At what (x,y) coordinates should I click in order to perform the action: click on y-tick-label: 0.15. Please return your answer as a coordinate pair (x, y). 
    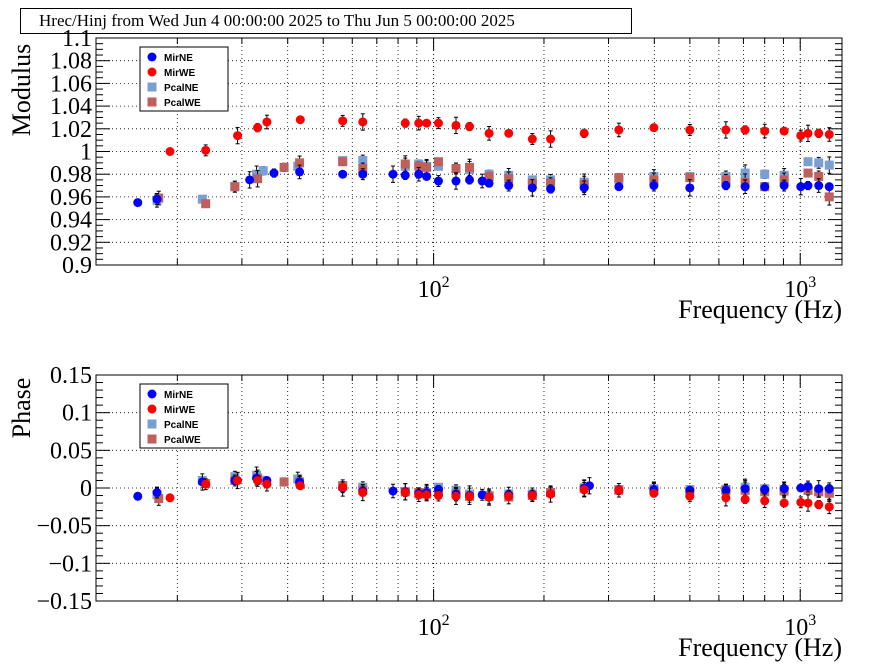
    Looking at the image, I should click on (71, 376).